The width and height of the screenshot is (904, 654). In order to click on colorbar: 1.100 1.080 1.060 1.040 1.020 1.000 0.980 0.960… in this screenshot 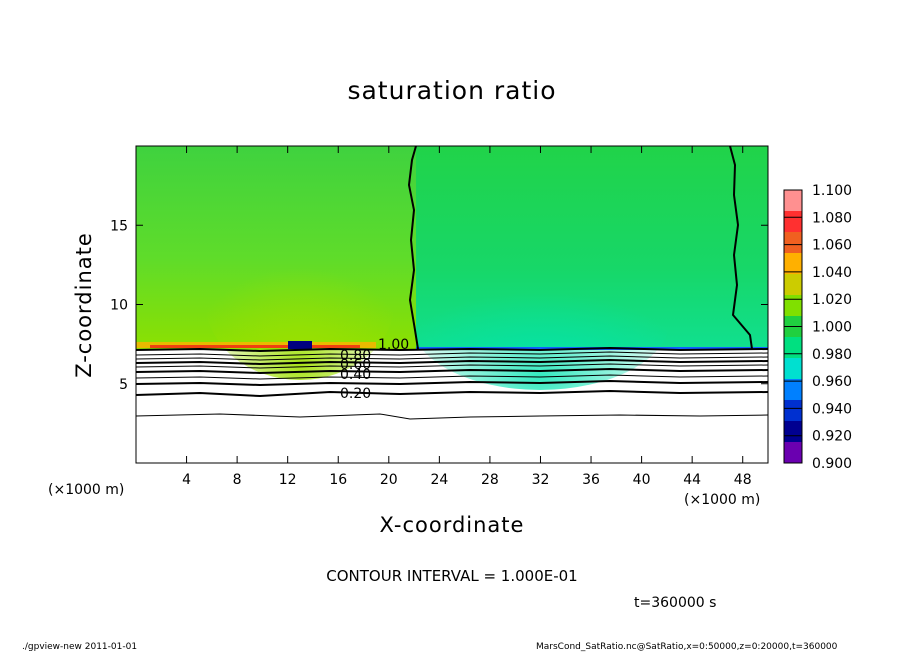, I will do `click(817, 327)`.